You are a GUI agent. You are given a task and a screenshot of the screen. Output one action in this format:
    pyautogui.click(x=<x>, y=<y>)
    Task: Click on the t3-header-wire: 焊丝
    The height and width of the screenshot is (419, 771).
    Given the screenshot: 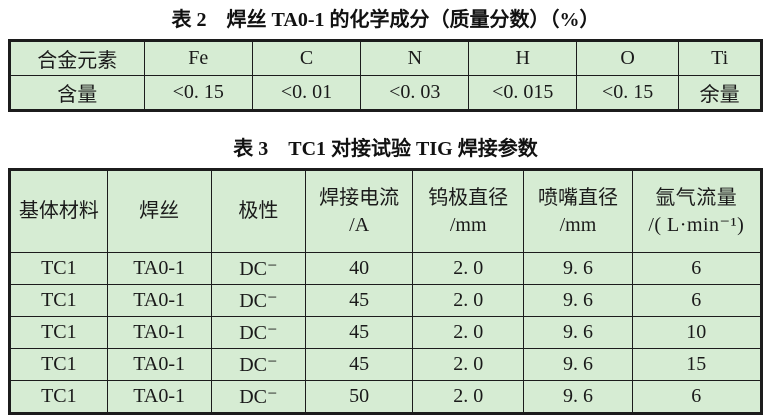 What is the action you would take?
    pyautogui.click(x=159, y=211)
    